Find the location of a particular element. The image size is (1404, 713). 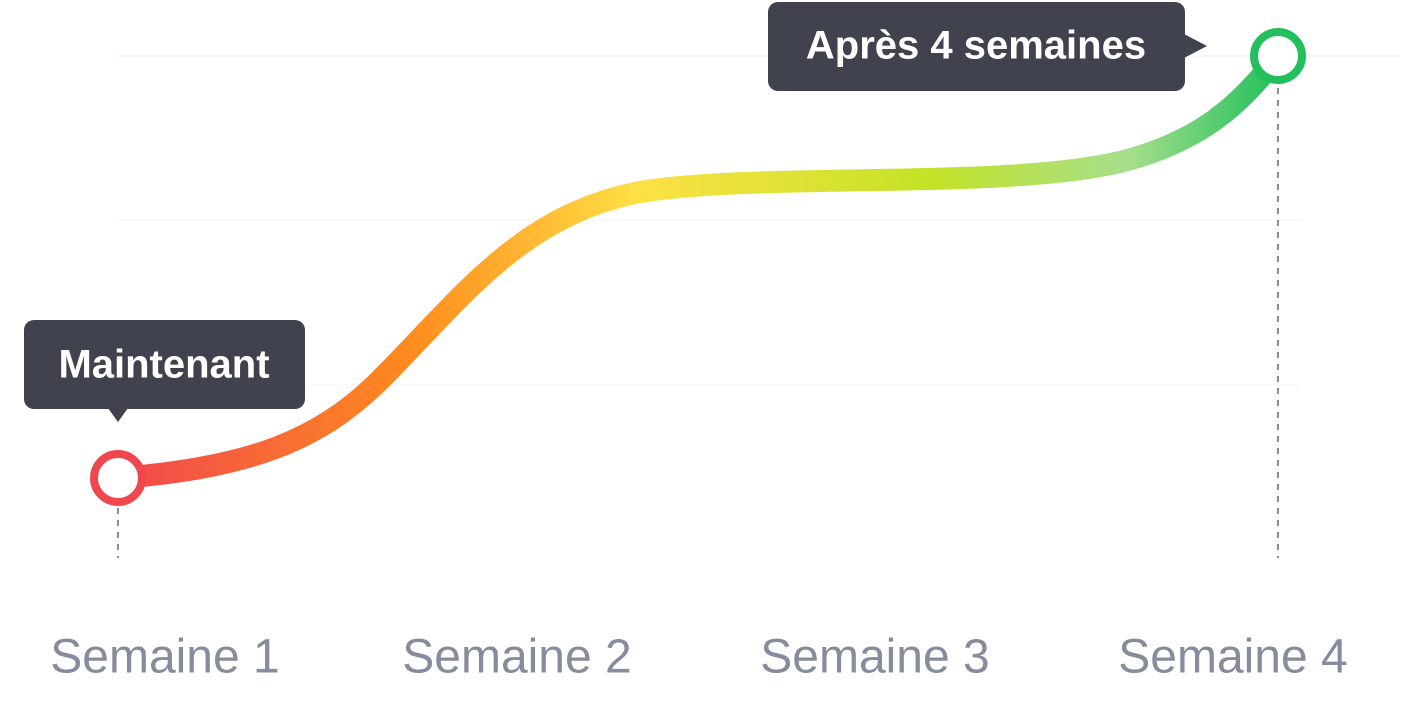

x-label: Semaine 2 is located at coordinates (516, 657).